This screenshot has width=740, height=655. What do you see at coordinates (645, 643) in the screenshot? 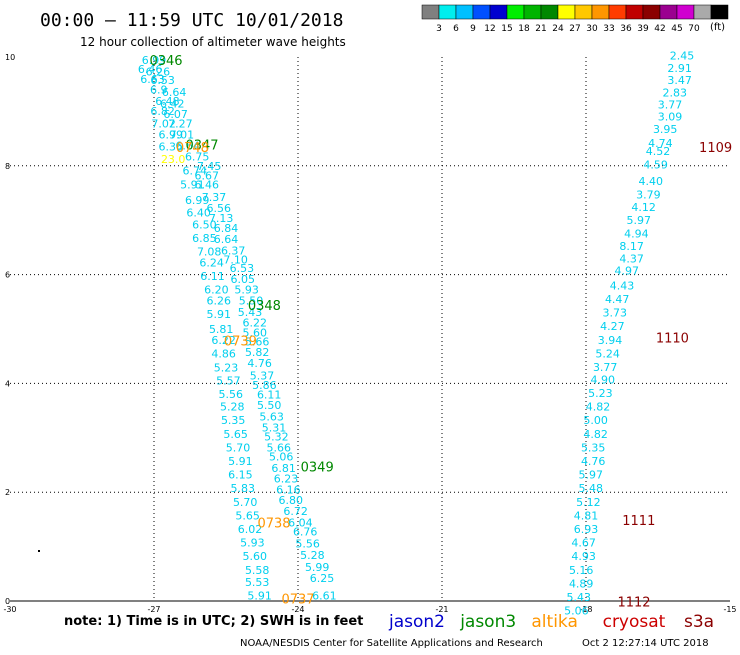
I see `footer-timestamp: Oct 2 12:27:14 UTC 2018` at bounding box center [645, 643].